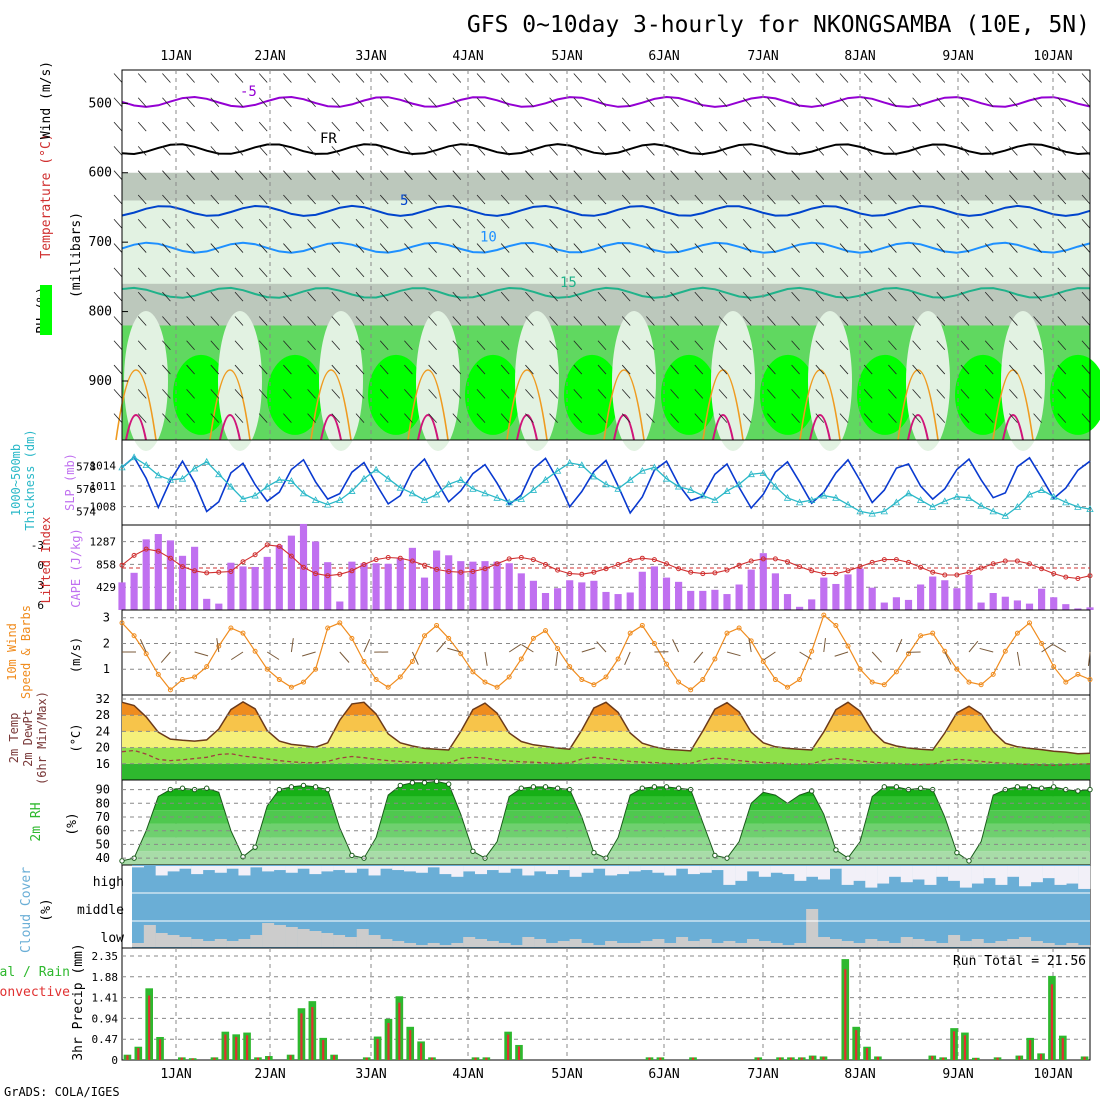  I want to click on temp-band, so click(606, 771).